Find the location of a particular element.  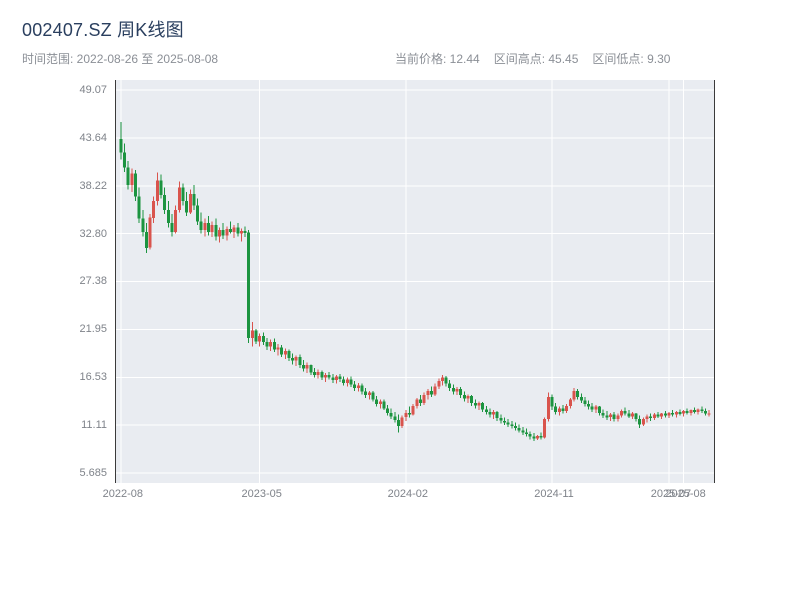

x-tick-label: 2022-08 is located at coordinates (122, 494).